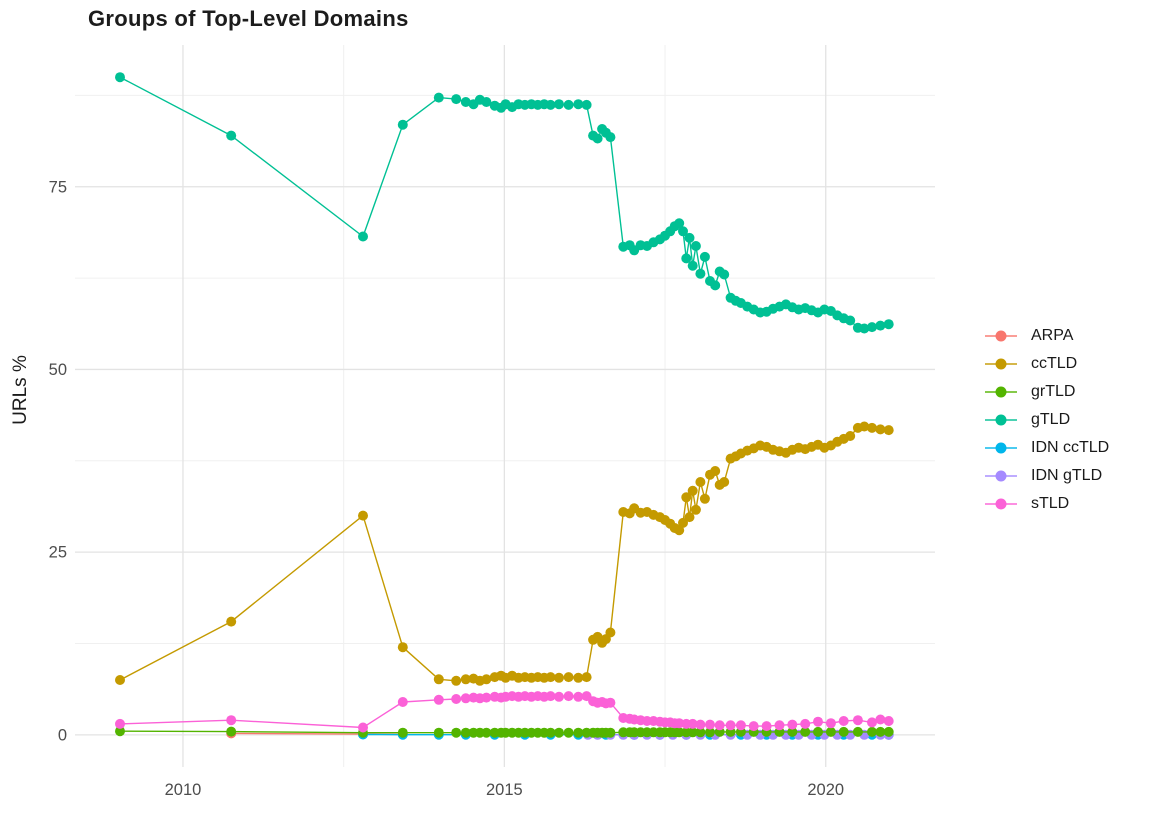 Image resolution: width=1164 pixels, height=827 pixels. What do you see at coordinates (1051, 419) in the screenshot?
I see `legend-label: gTLD` at bounding box center [1051, 419].